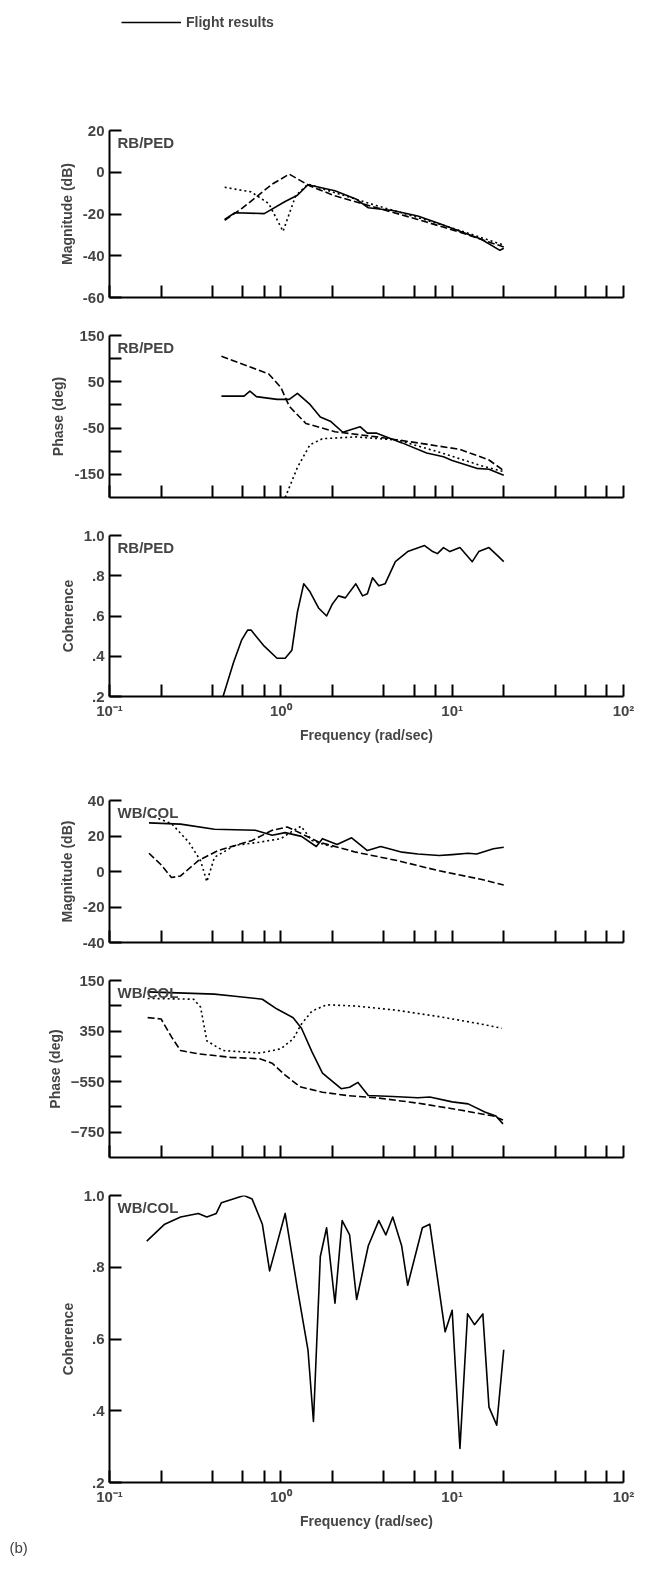 This screenshot has width=653, height=1572. I want to click on y-tick-label: 50, so click(96, 381).